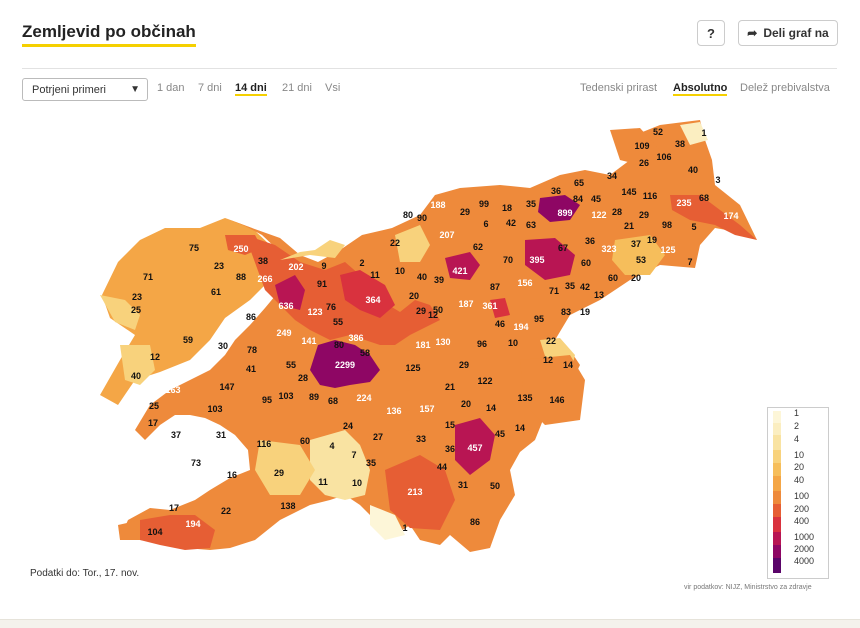 Image resolution: width=860 pixels, height=628 pixels. I want to click on map-value: 70, so click(508, 260).